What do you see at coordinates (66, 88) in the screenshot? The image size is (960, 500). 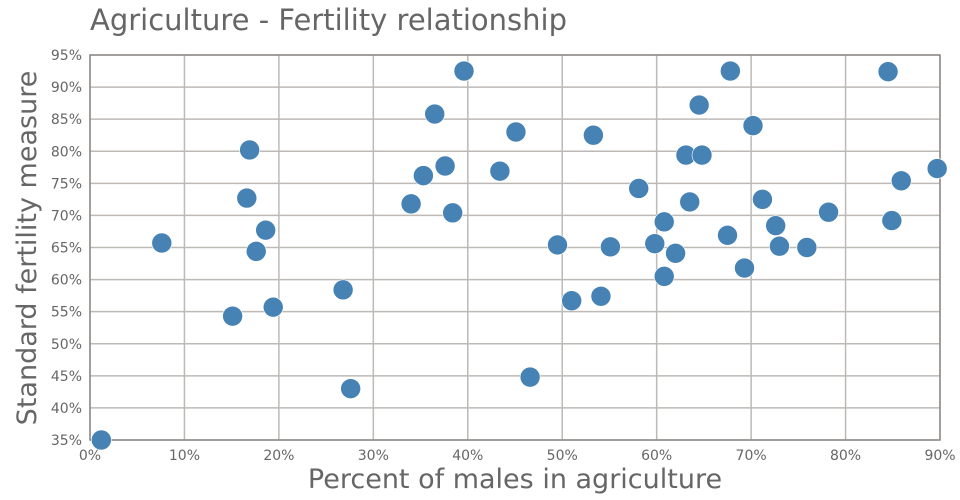 I see `y-tick-label: 90%` at bounding box center [66, 88].